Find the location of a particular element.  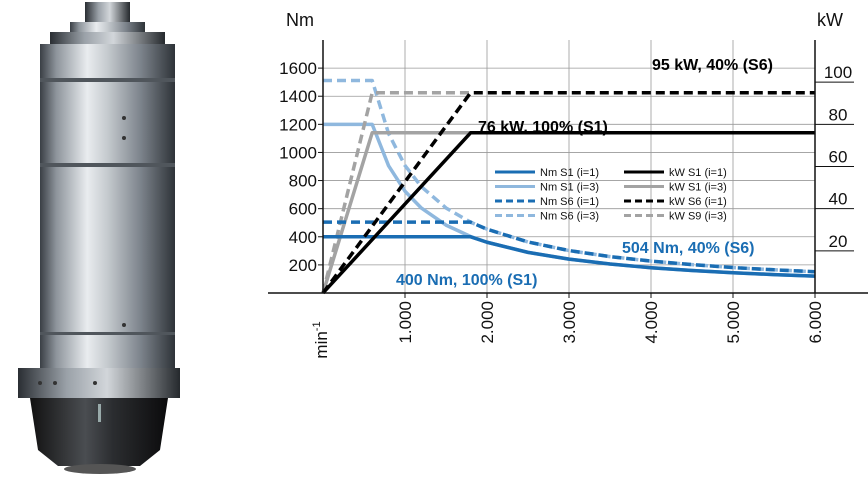

legend-label: kW S9 (i=3) is located at coordinates (698, 217).